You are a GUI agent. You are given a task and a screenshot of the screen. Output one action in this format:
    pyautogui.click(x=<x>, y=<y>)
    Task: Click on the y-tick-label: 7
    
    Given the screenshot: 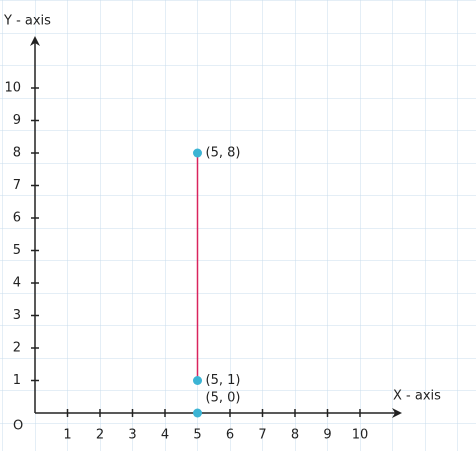 What is the action you would take?
    pyautogui.click(x=17, y=185)
    